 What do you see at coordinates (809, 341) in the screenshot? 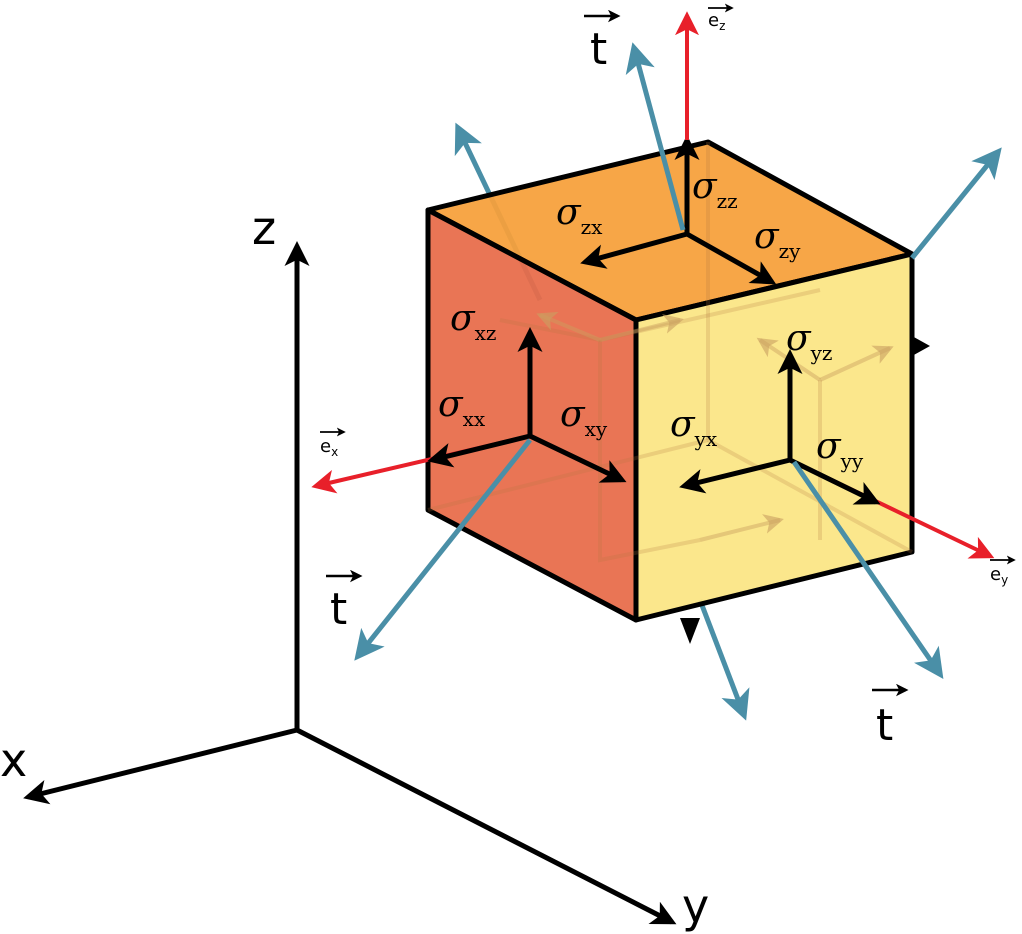
I see `sigma-yz-label: σyz` at bounding box center [809, 341].